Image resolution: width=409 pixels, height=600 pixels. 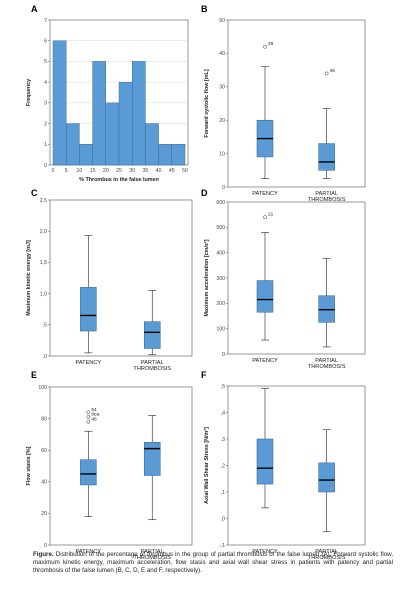 I want to click on x-tick-label-a: 10, so click(x=80, y=171).